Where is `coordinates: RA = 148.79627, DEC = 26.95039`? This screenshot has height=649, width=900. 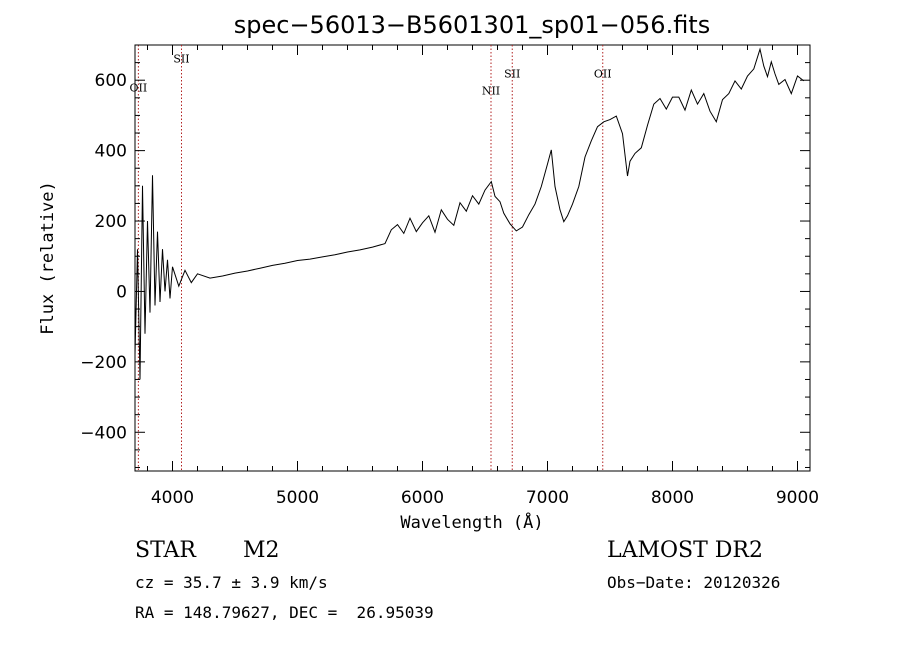
coordinates: RA = 148.79627, DEC = 26.95039 is located at coordinates (284, 612).